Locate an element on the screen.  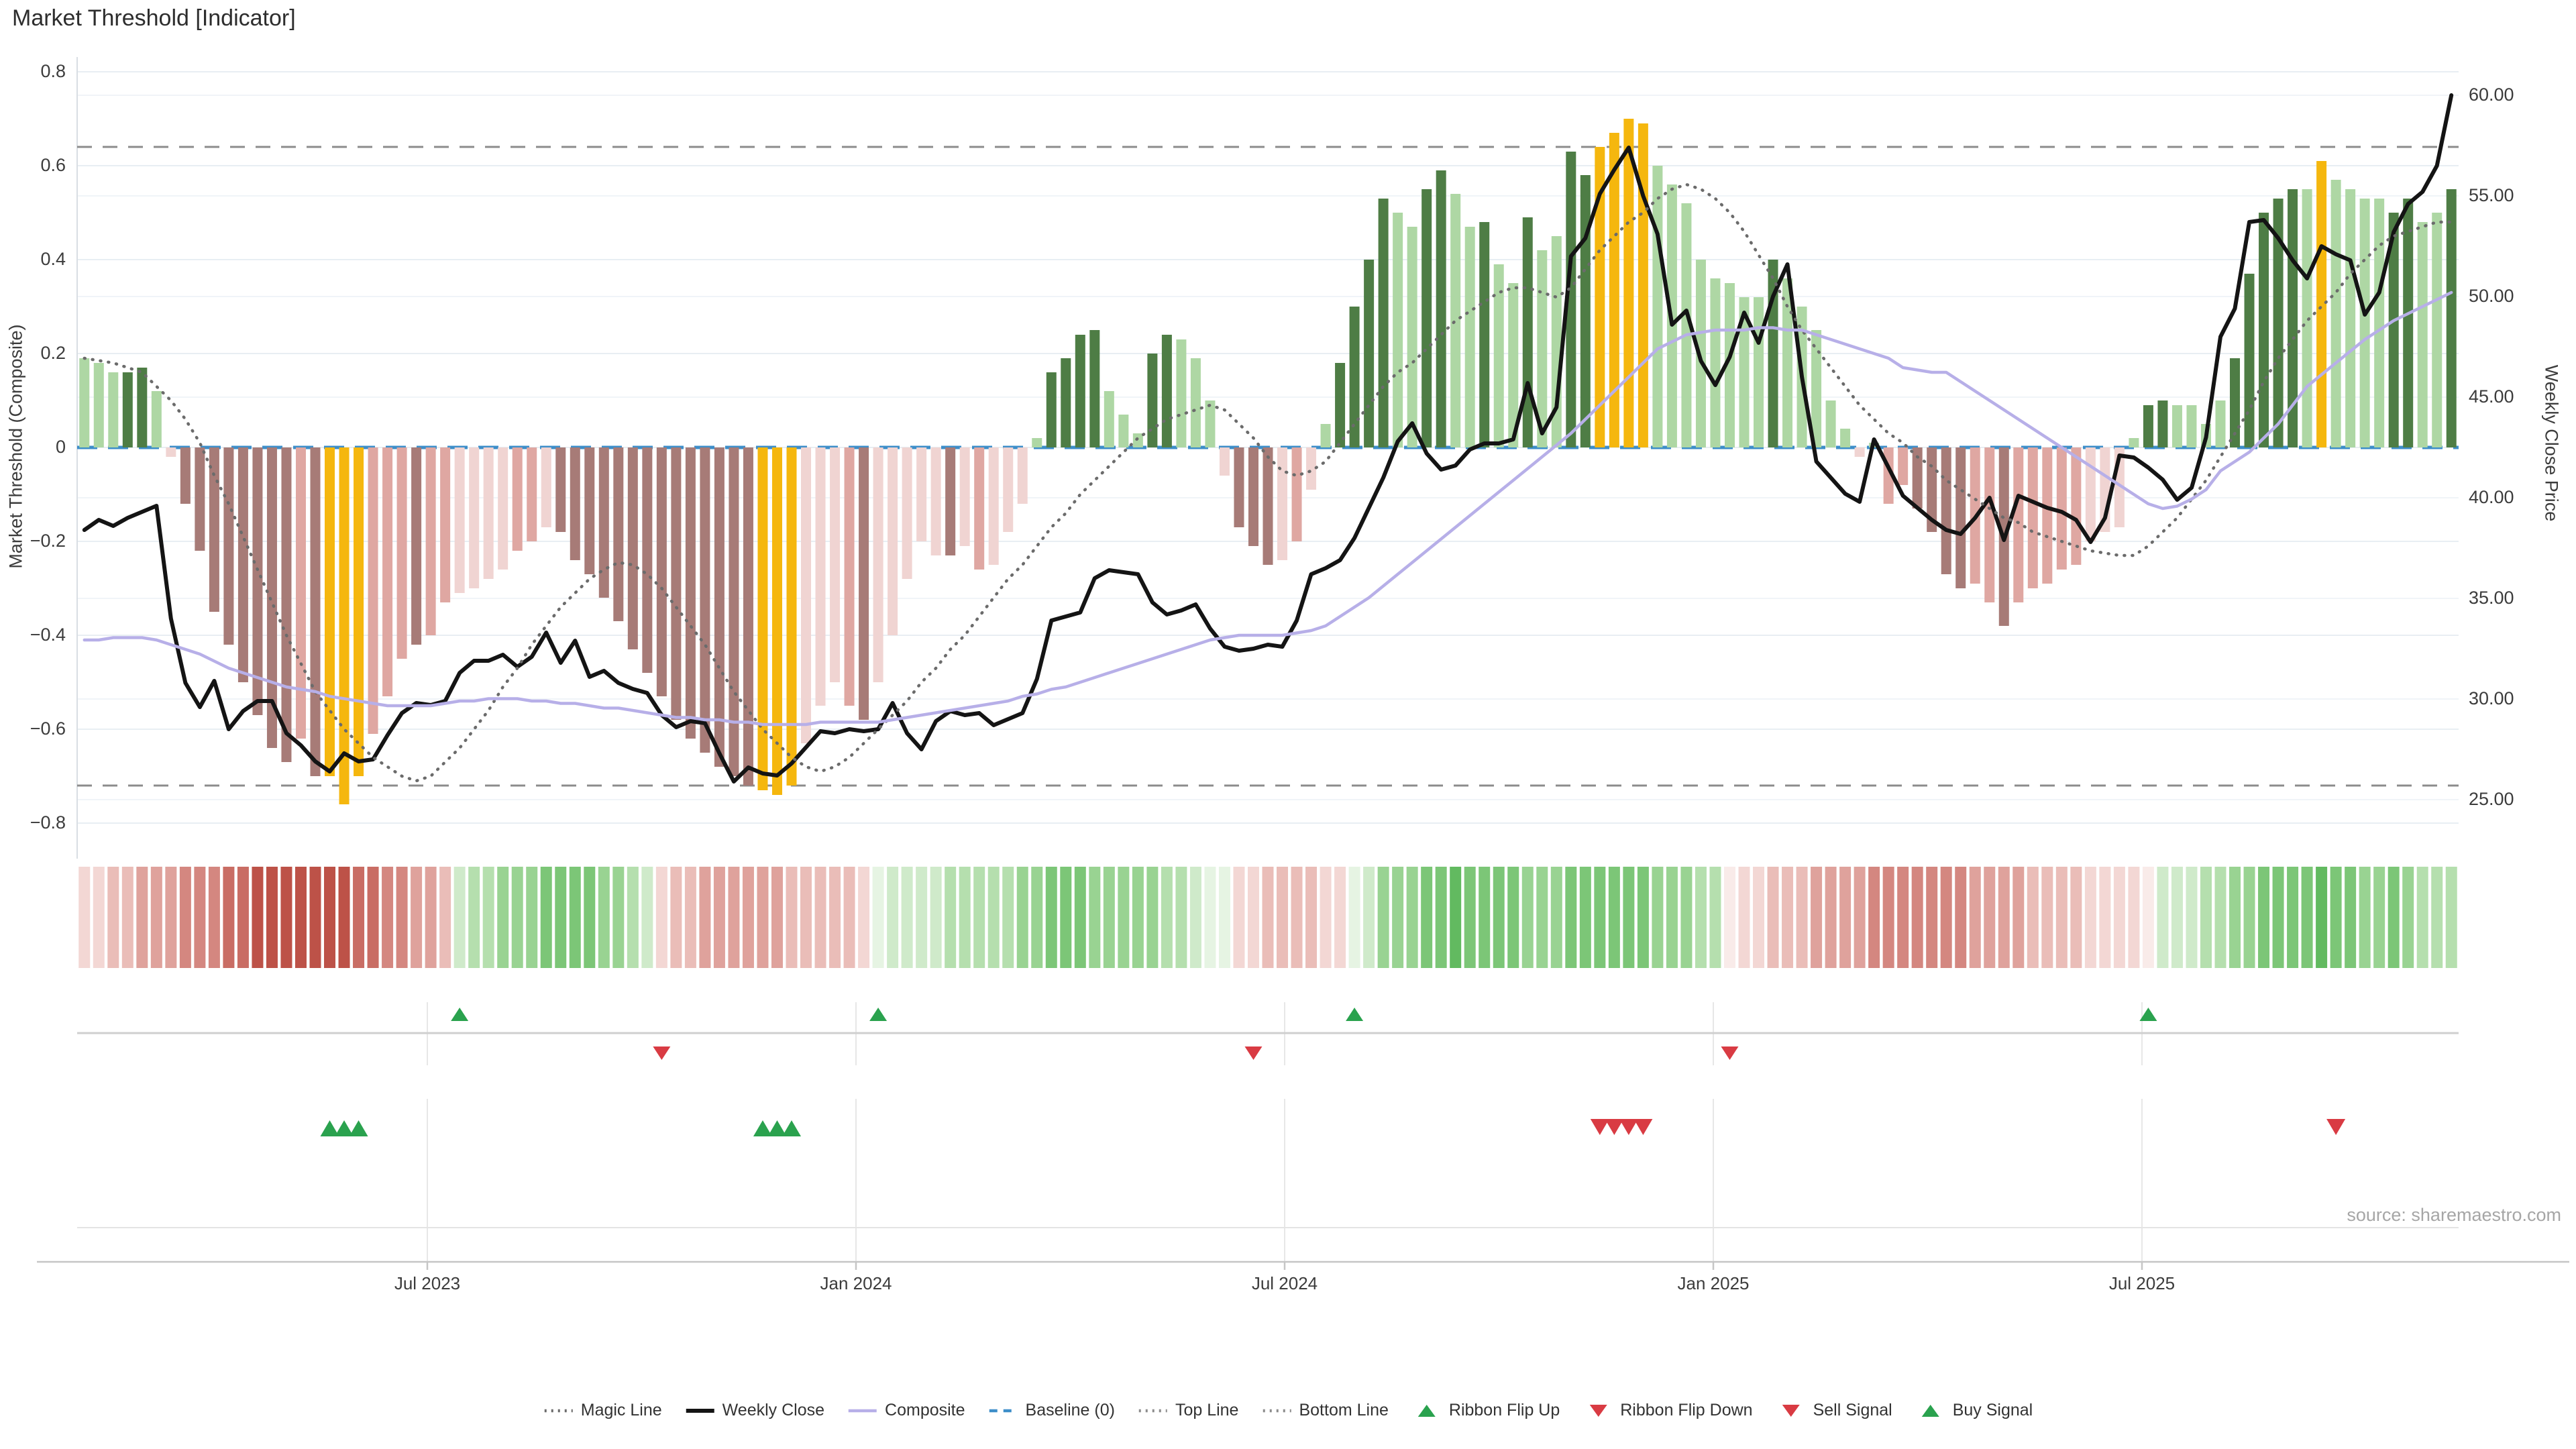
legend-item-magic-line: Magic Line is located at coordinates (602, 1410).